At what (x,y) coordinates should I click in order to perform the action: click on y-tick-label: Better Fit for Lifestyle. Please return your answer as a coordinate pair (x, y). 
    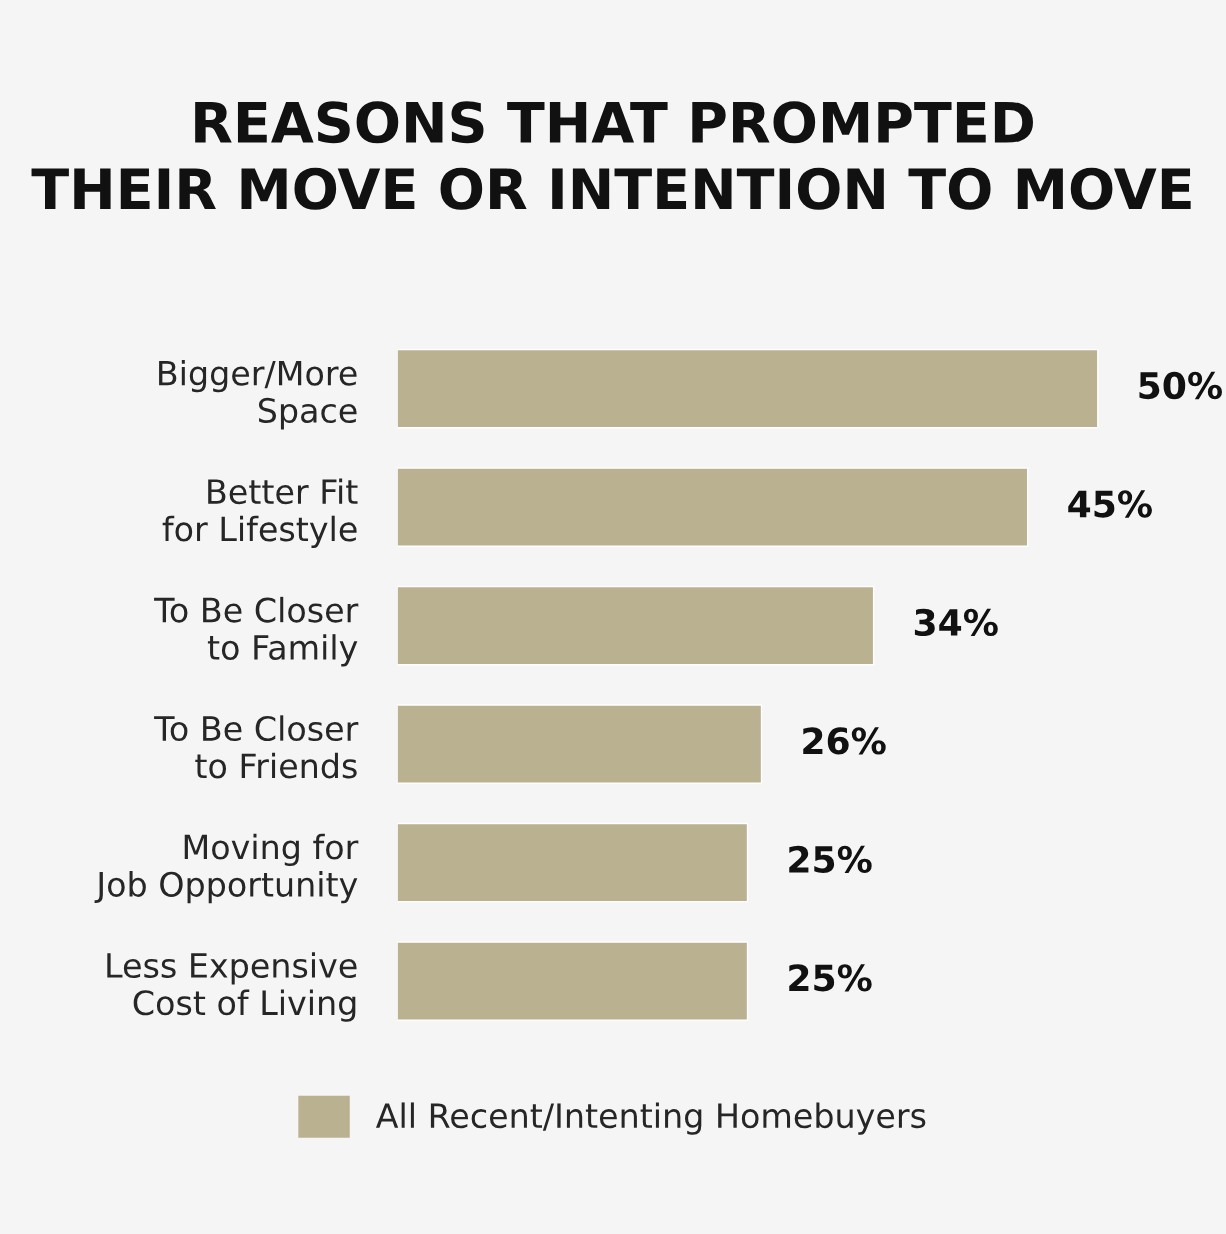
    Looking at the image, I should click on (260, 513).